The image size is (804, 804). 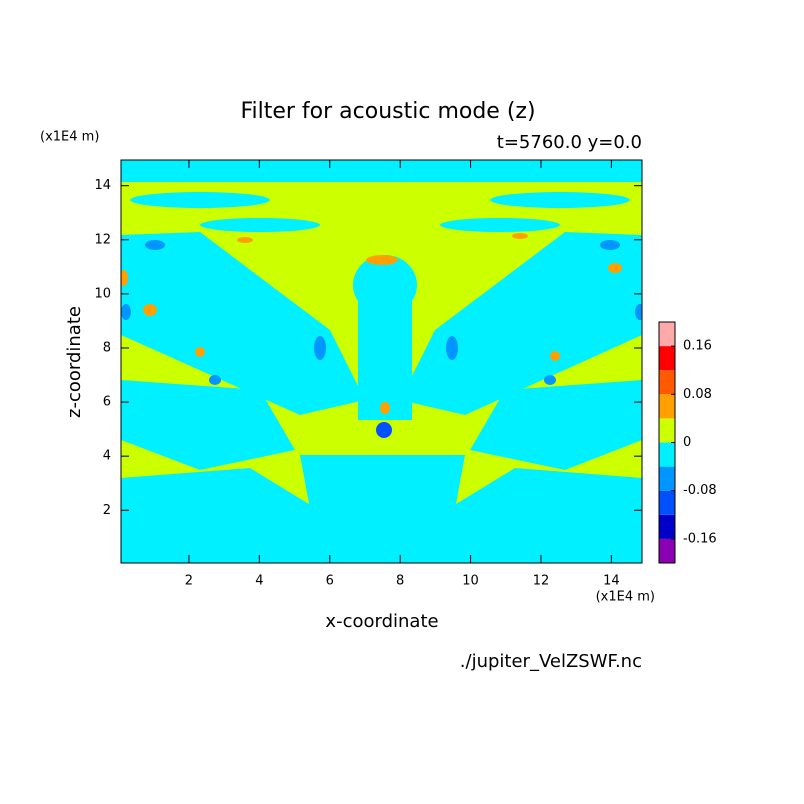 I want to click on source-label: ./jupiter_VelZSWF.nc, so click(x=551, y=661).